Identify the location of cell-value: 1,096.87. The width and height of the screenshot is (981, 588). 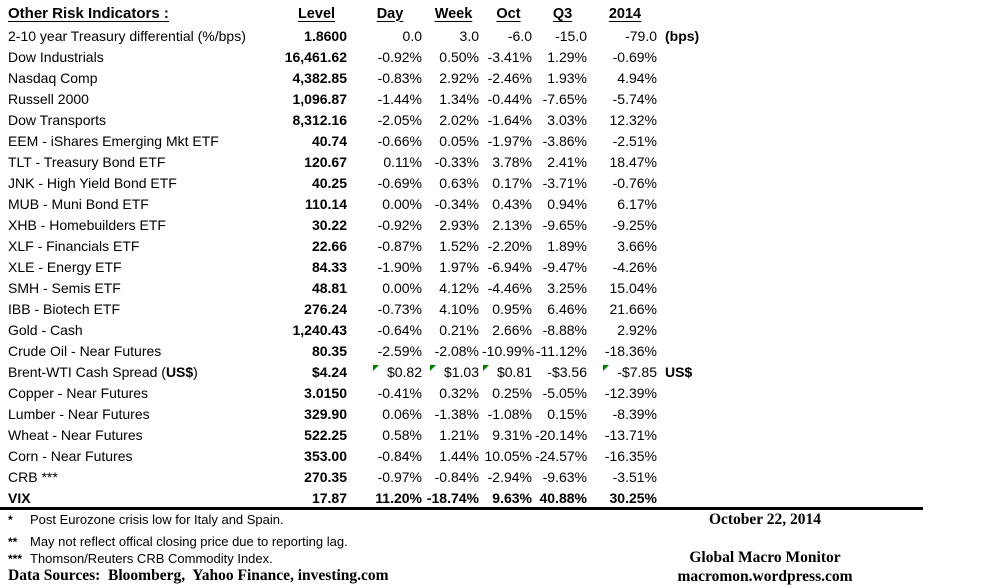
(320, 98).